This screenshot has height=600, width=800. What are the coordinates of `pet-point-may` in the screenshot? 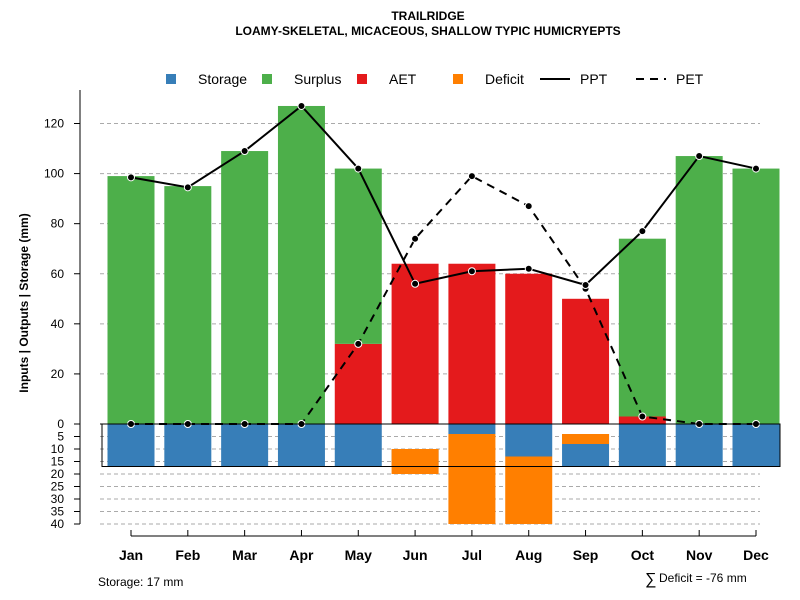 It's located at (358, 343).